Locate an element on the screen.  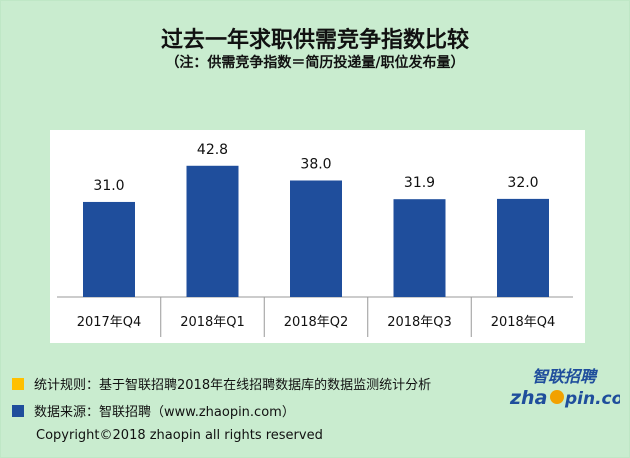
category-label-2: 2018年Q2 is located at coordinates (316, 322).